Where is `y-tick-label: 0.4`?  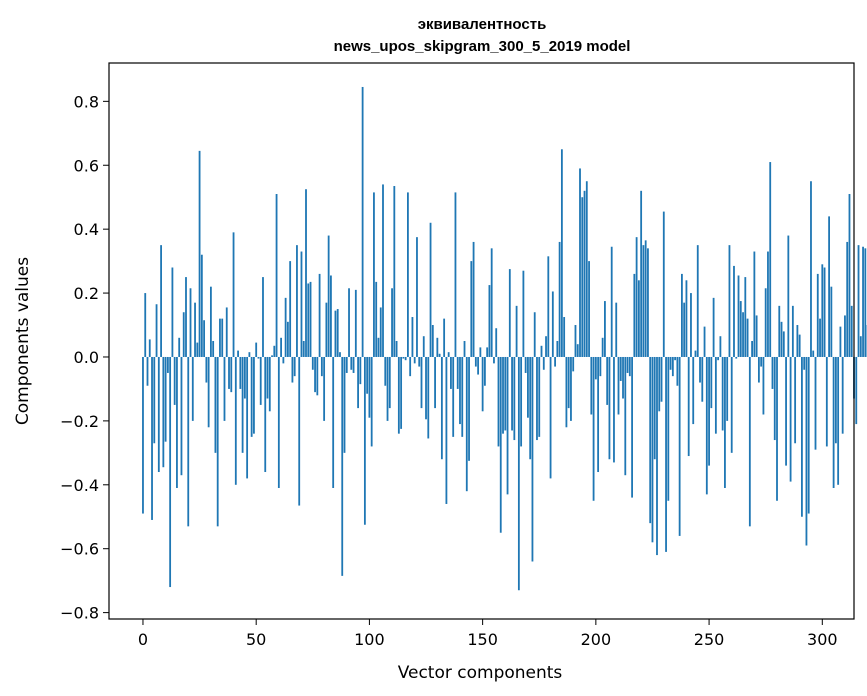
y-tick-label: 0.4 is located at coordinates (86, 229).